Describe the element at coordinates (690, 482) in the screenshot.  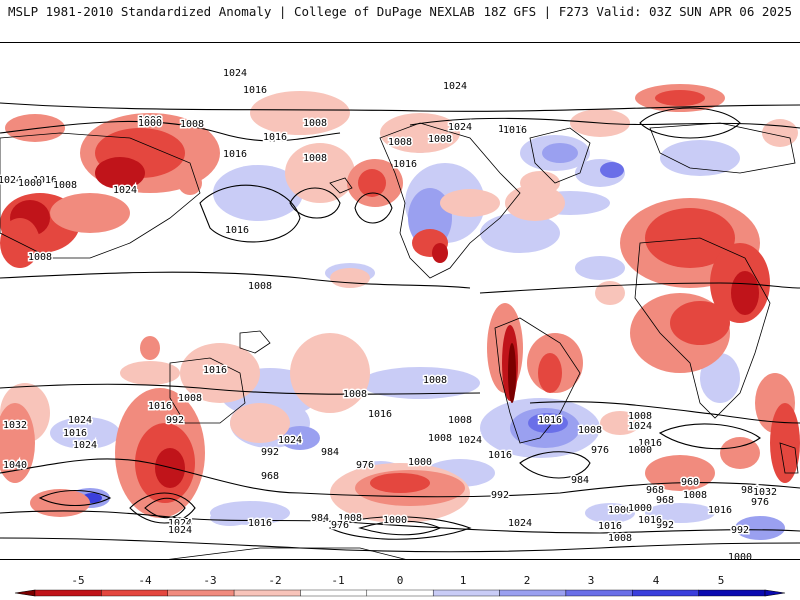
I see `isobar-label: 960` at that location.